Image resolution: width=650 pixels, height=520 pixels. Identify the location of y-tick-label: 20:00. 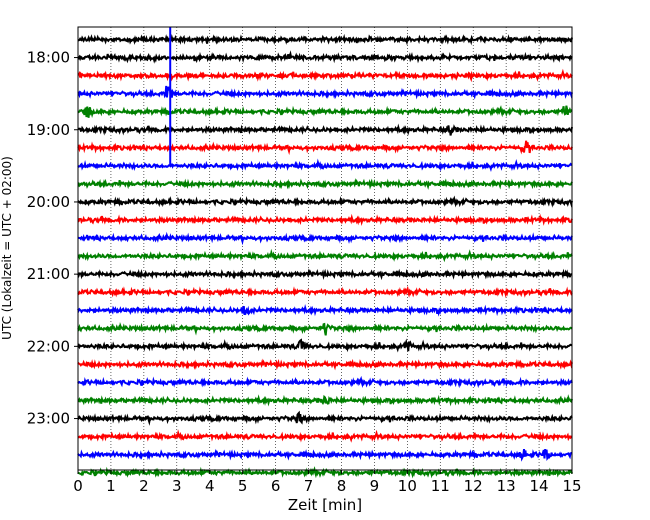
(48, 202).